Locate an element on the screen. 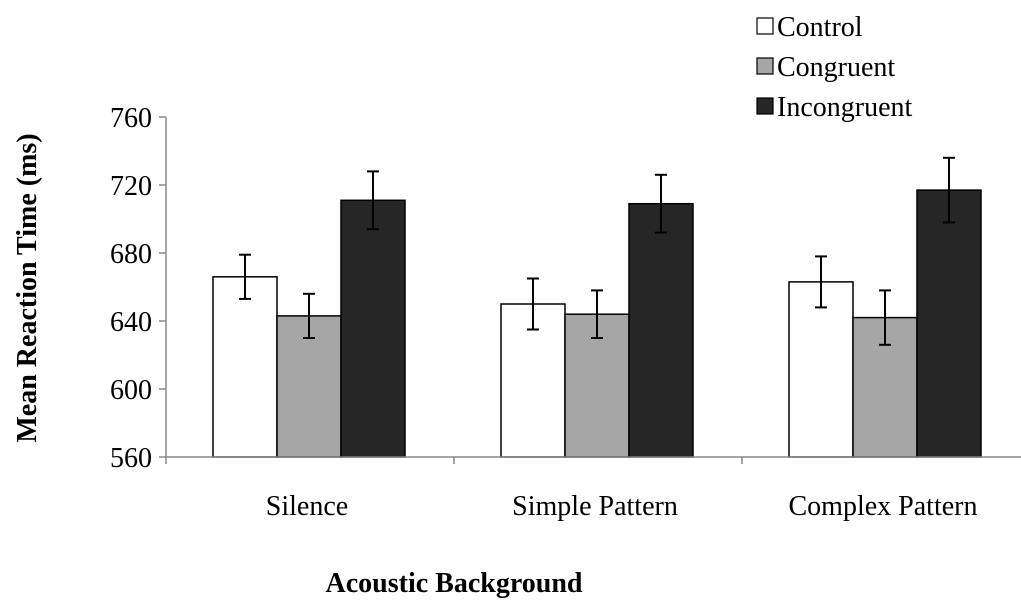 This screenshot has width=1021, height=603. error-bar-congruent-silence is located at coordinates (309, 315).